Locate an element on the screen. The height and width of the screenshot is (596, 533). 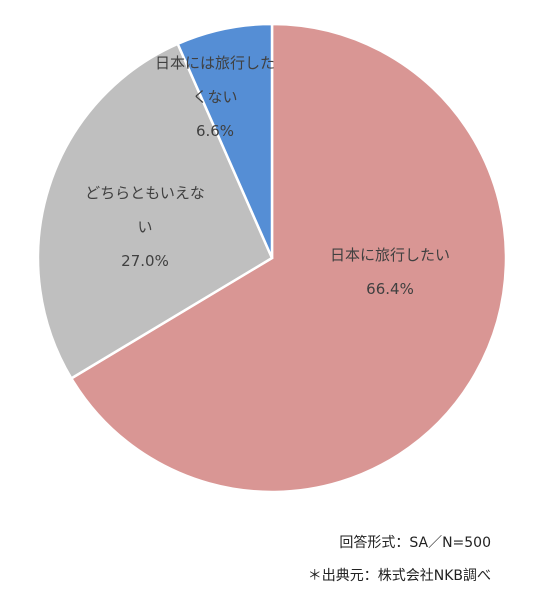
slice-label: どちらともいえない 27.0% is located at coordinates (145, 227).